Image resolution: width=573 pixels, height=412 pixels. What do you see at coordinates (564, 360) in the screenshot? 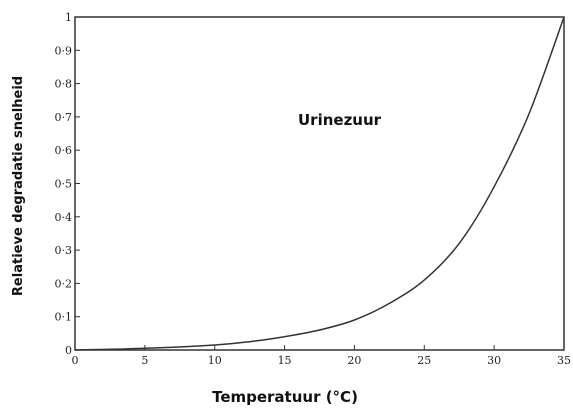
I see `x-tick-label: 35` at bounding box center [564, 360].